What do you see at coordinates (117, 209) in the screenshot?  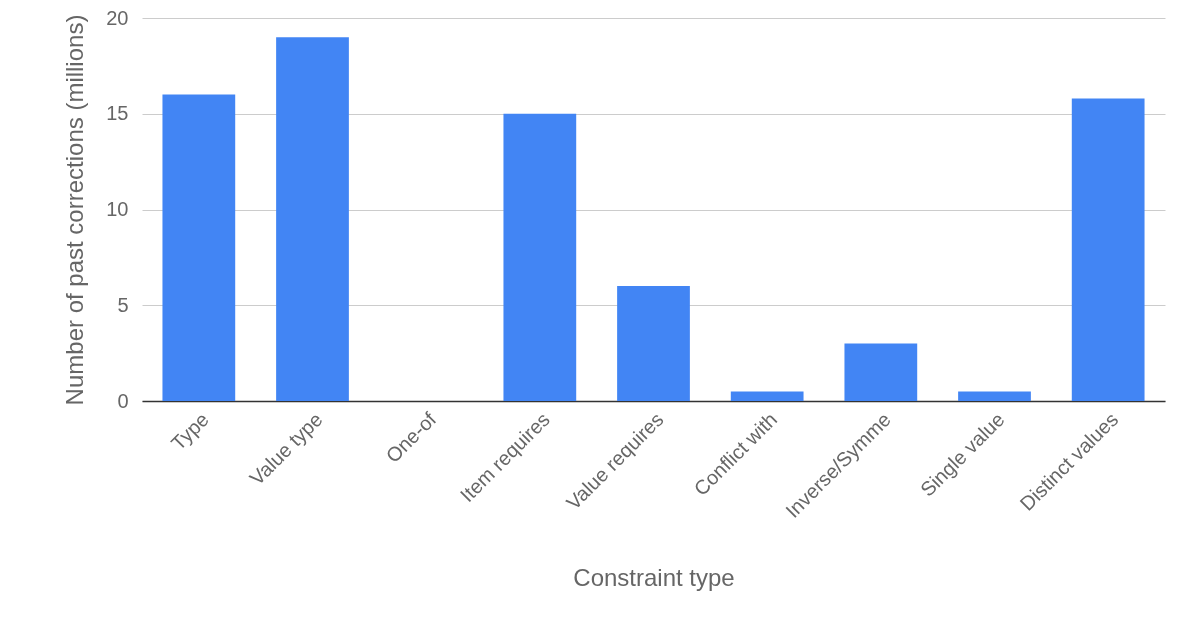 I see `y-tick-label: 10` at bounding box center [117, 209].